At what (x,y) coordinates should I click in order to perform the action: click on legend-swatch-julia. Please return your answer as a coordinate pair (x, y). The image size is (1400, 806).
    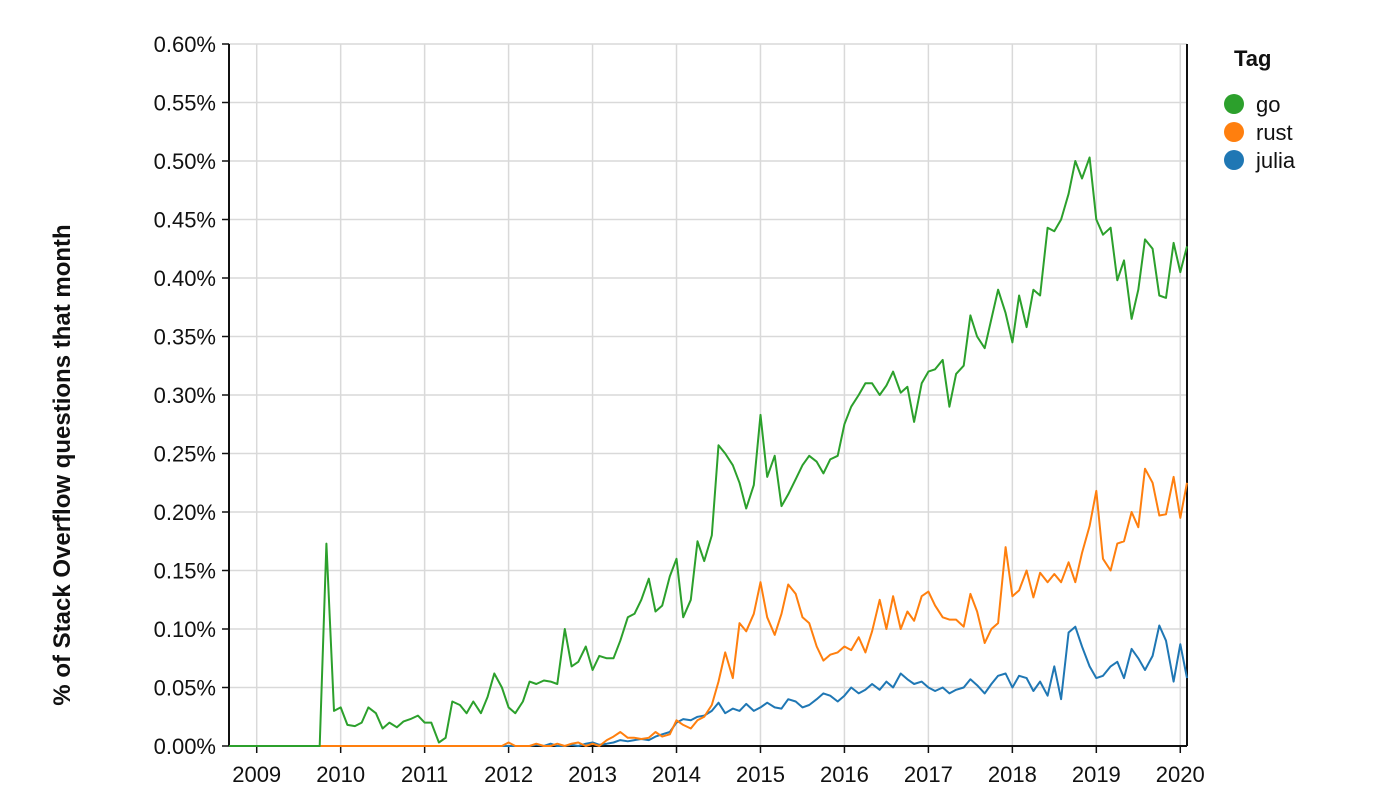
    Looking at the image, I should click on (1234, 160).